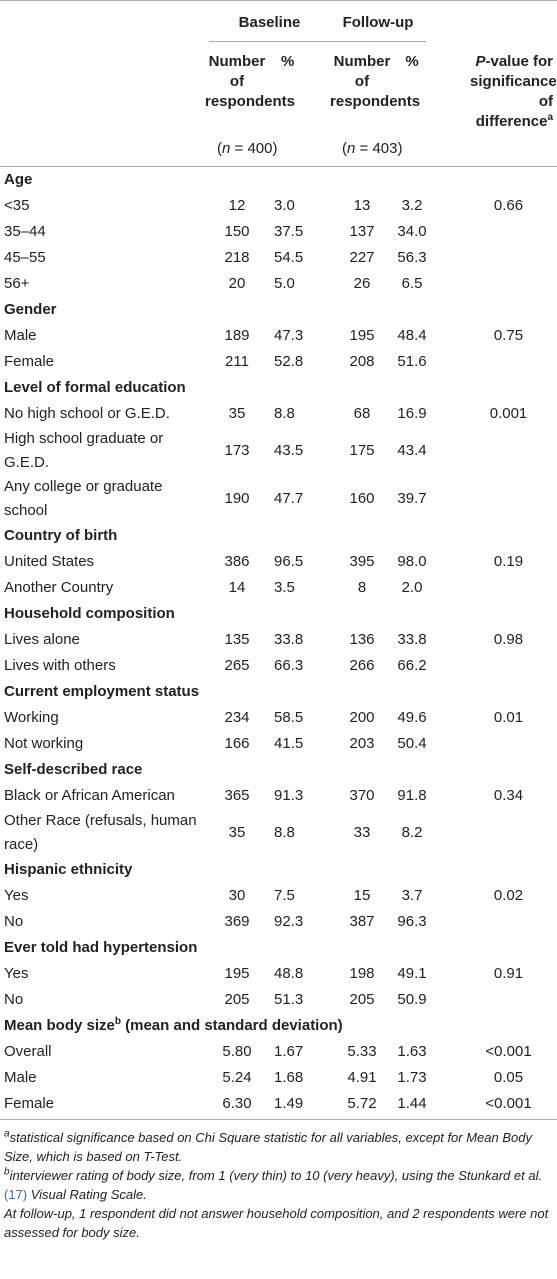 The height and width of the screenshot is (1279, 557). I want to click on data-row: No high school or G.E.D. 35 8.8 68 16.9 0.001, so click(278, 414).